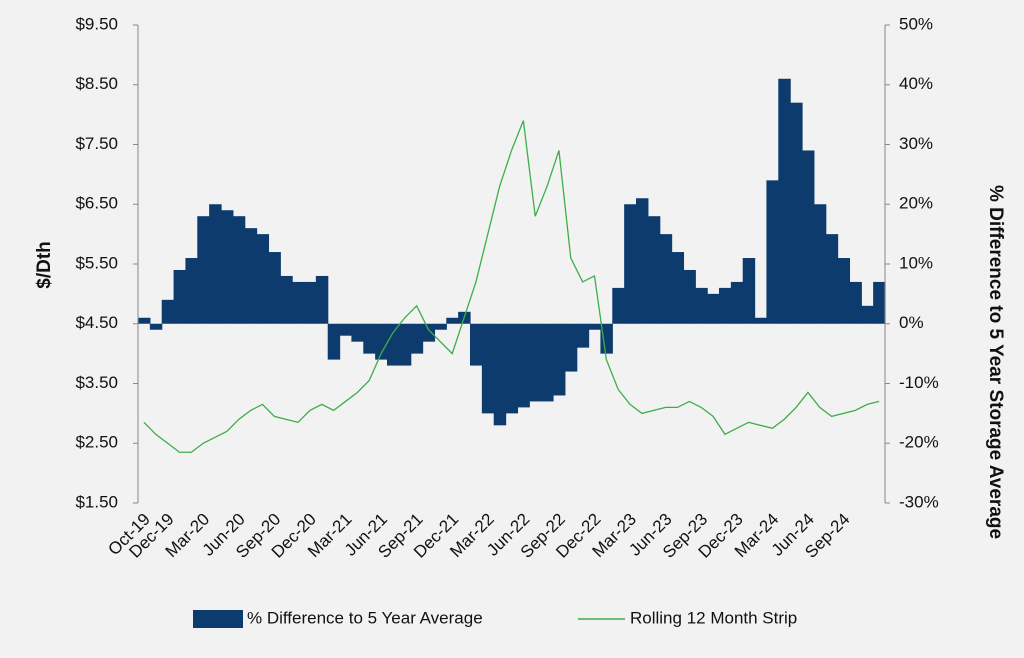 The image size is (1024, 658). I want to click on y2-tick-label: -30%, so click(919, 501).